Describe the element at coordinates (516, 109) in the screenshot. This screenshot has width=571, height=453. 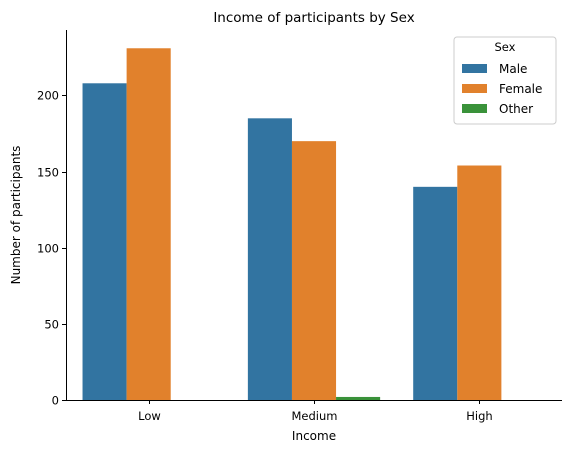
I see `legend-label-other: Other` at that location.